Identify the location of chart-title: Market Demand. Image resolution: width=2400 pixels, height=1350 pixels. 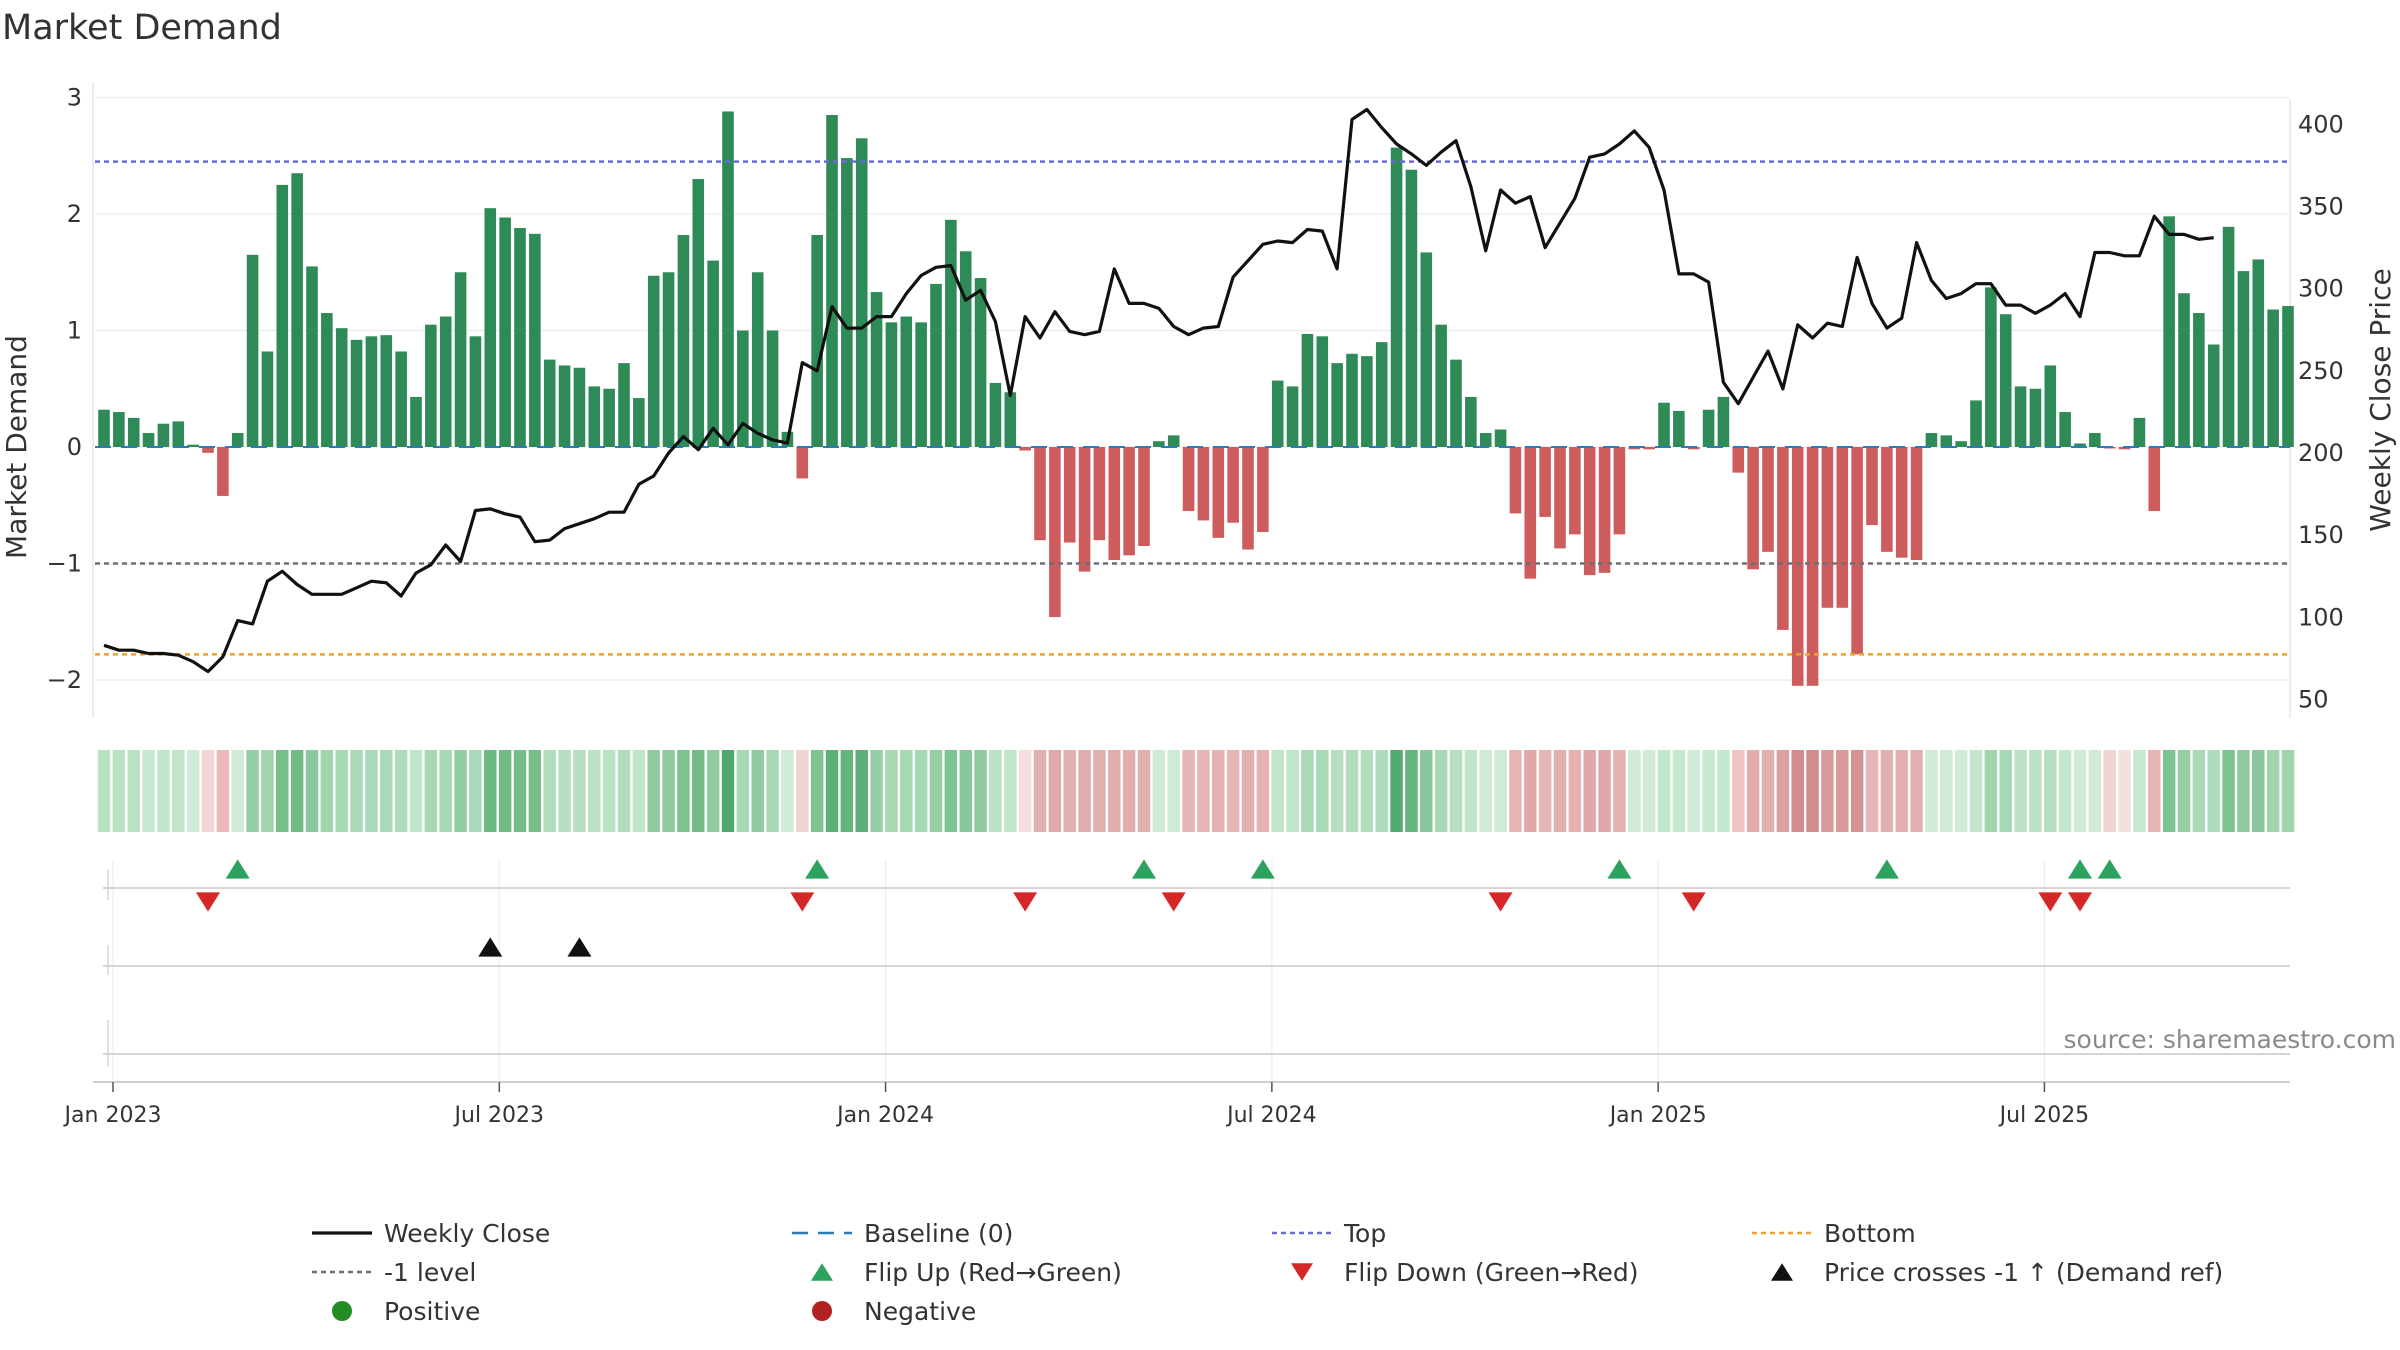
(142, 28).